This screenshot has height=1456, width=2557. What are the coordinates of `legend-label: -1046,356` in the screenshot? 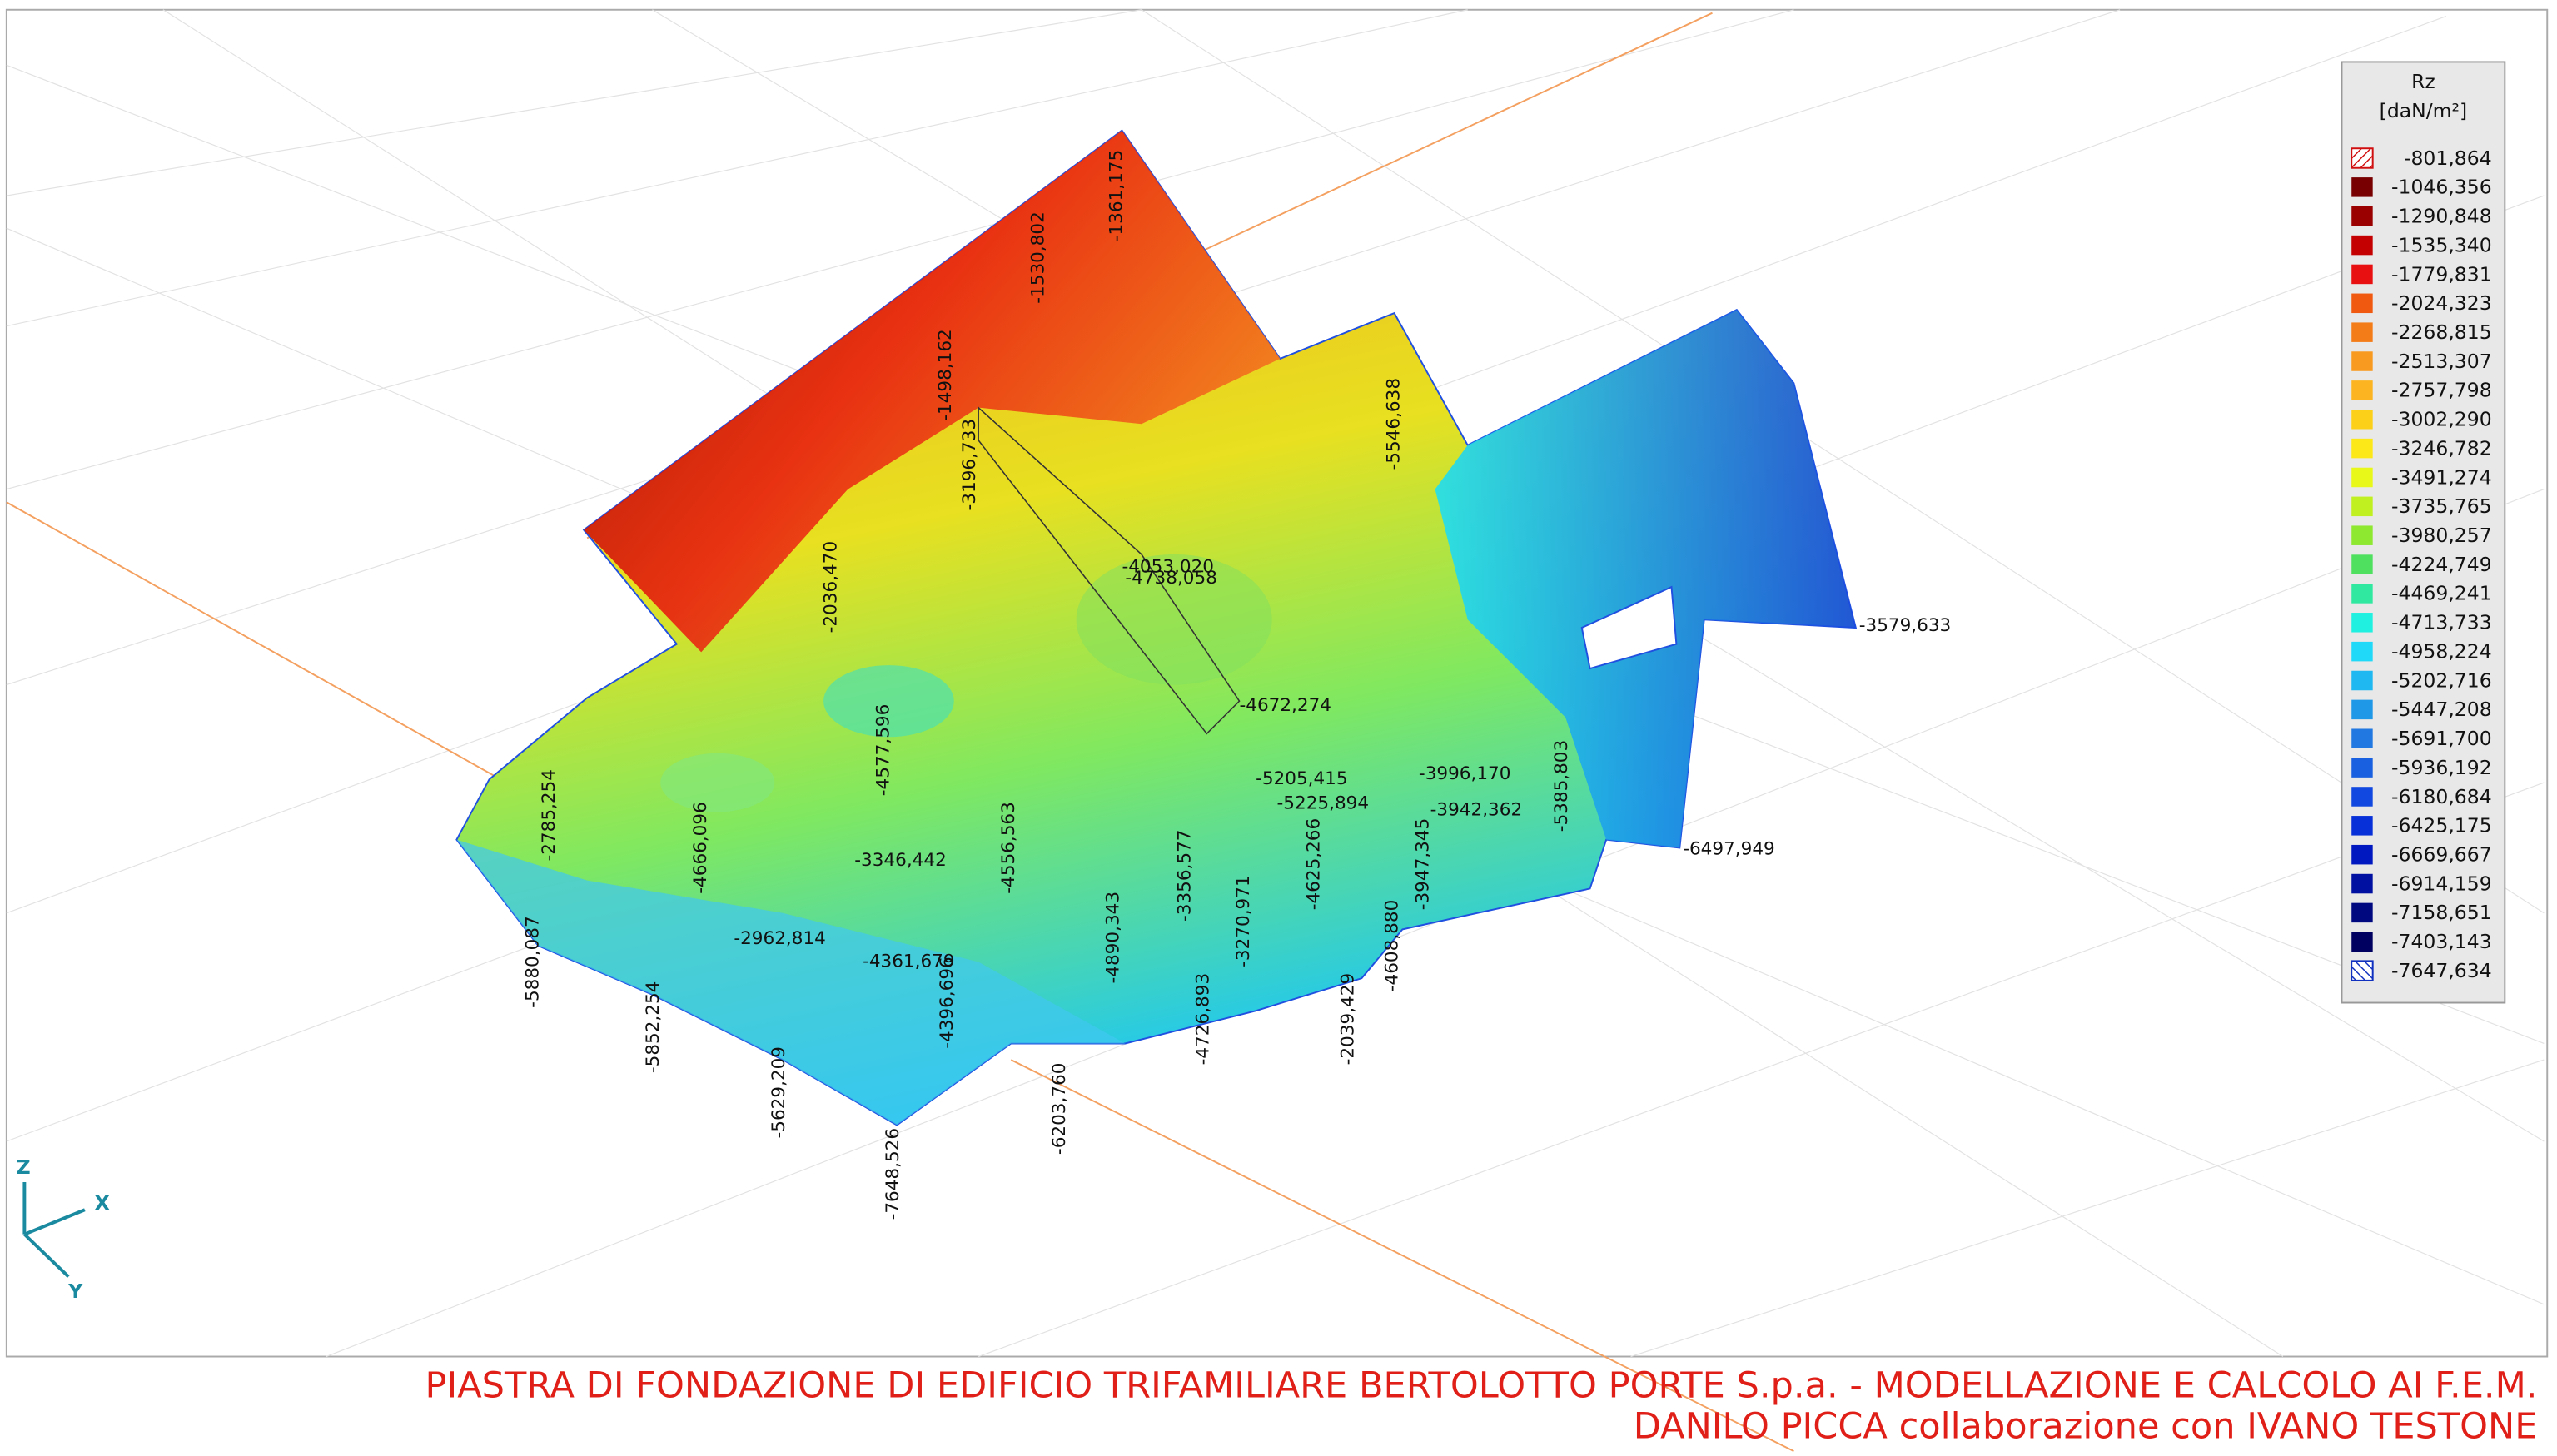 It's located at (2441, 187).